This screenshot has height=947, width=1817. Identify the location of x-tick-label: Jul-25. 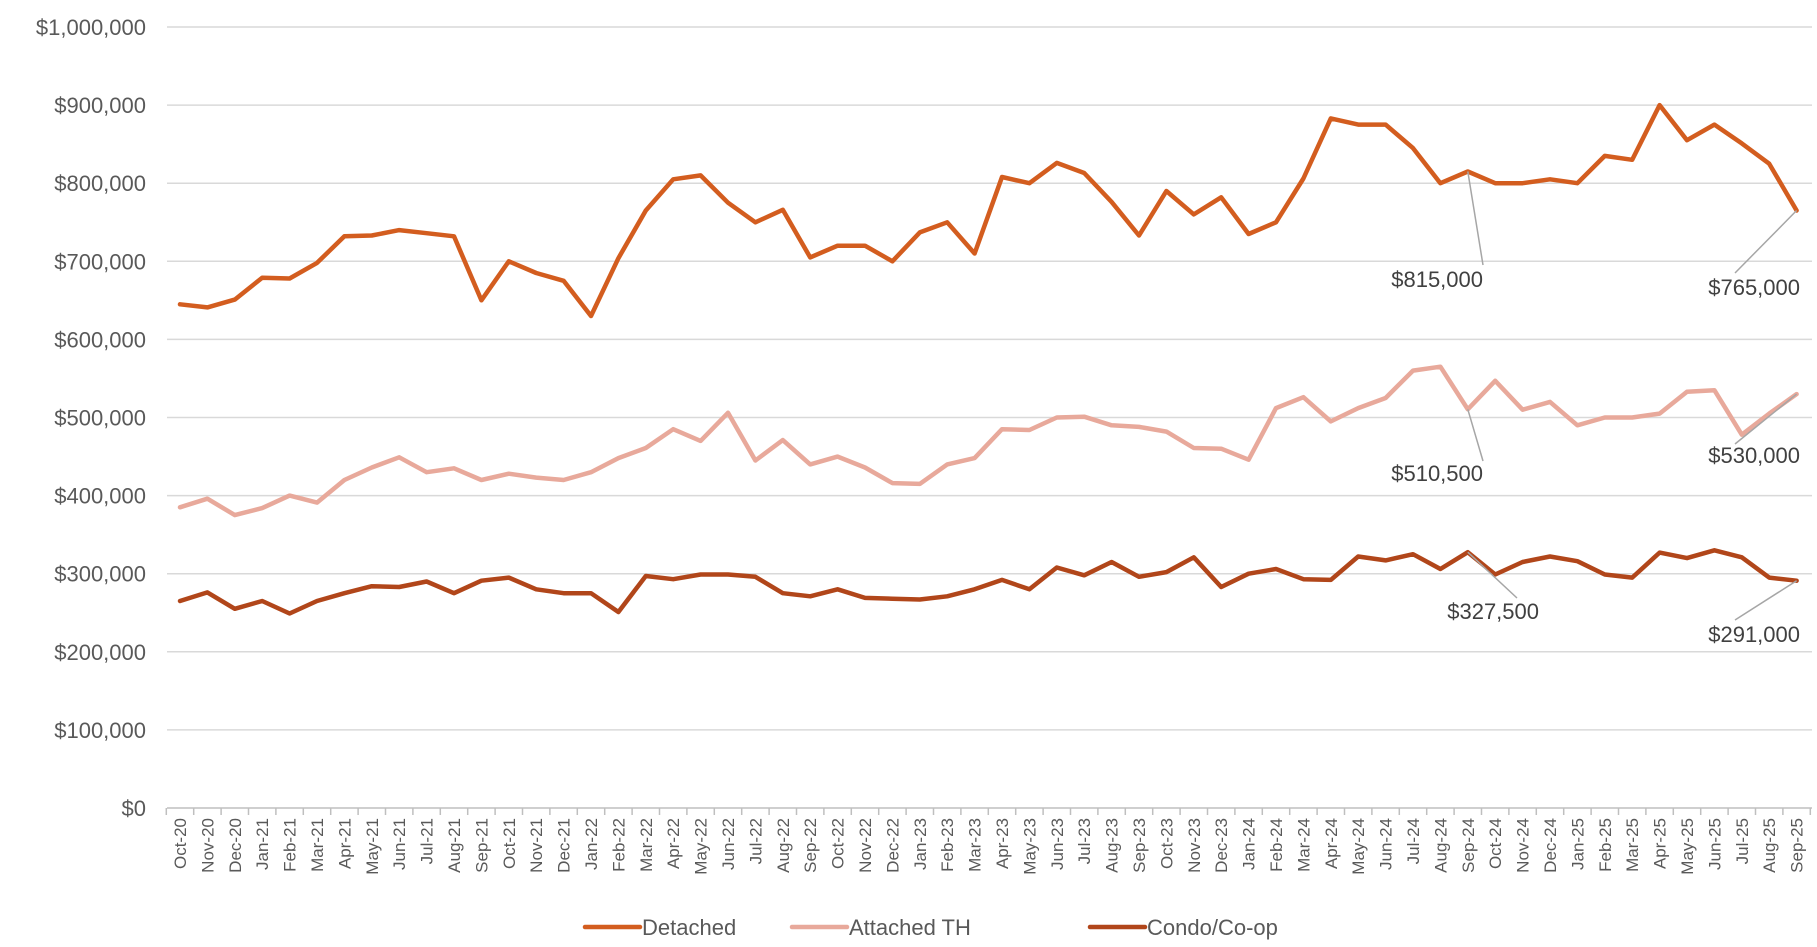
(1742, 841).